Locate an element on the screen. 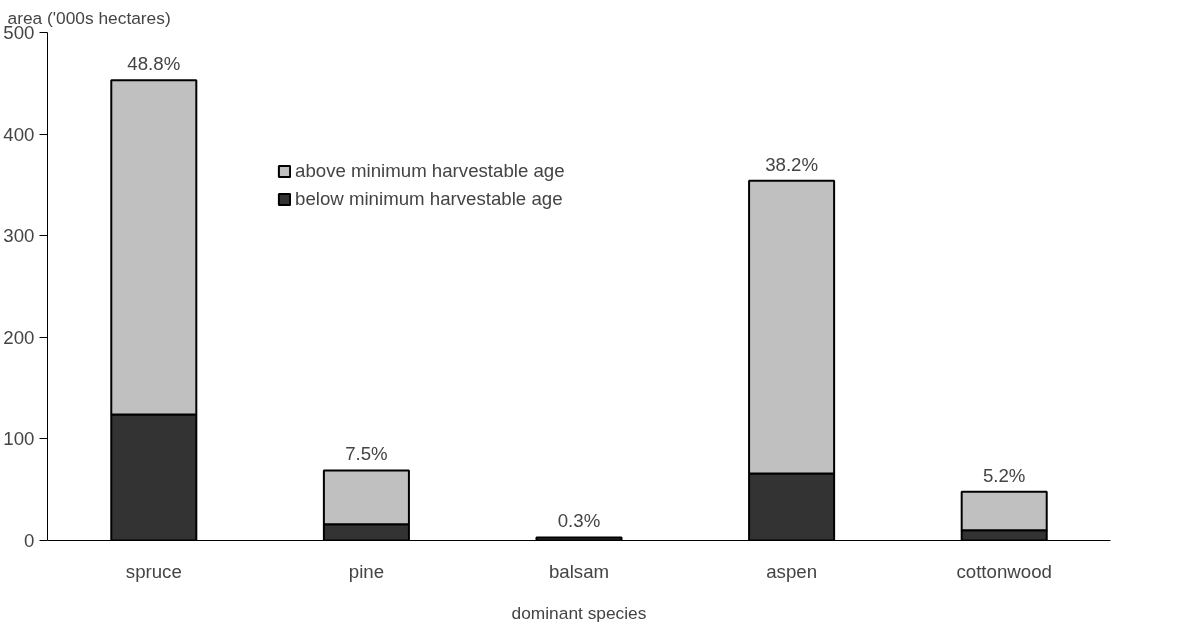 Image resolution: width=1183 pixels, height=632 pixels. x-tick-label: aspen is located at coordinates (792, 571).